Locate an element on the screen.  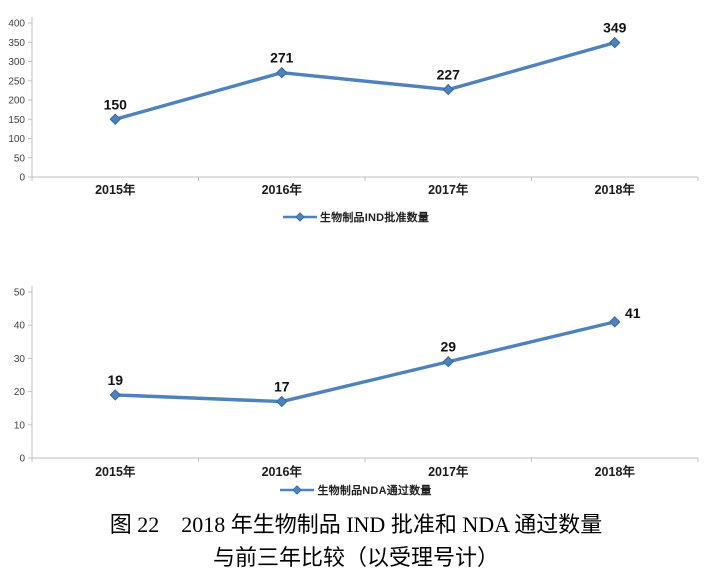
ind-chart-legend: 生物制品IND批准数量 is located at coordinates (356, 217).